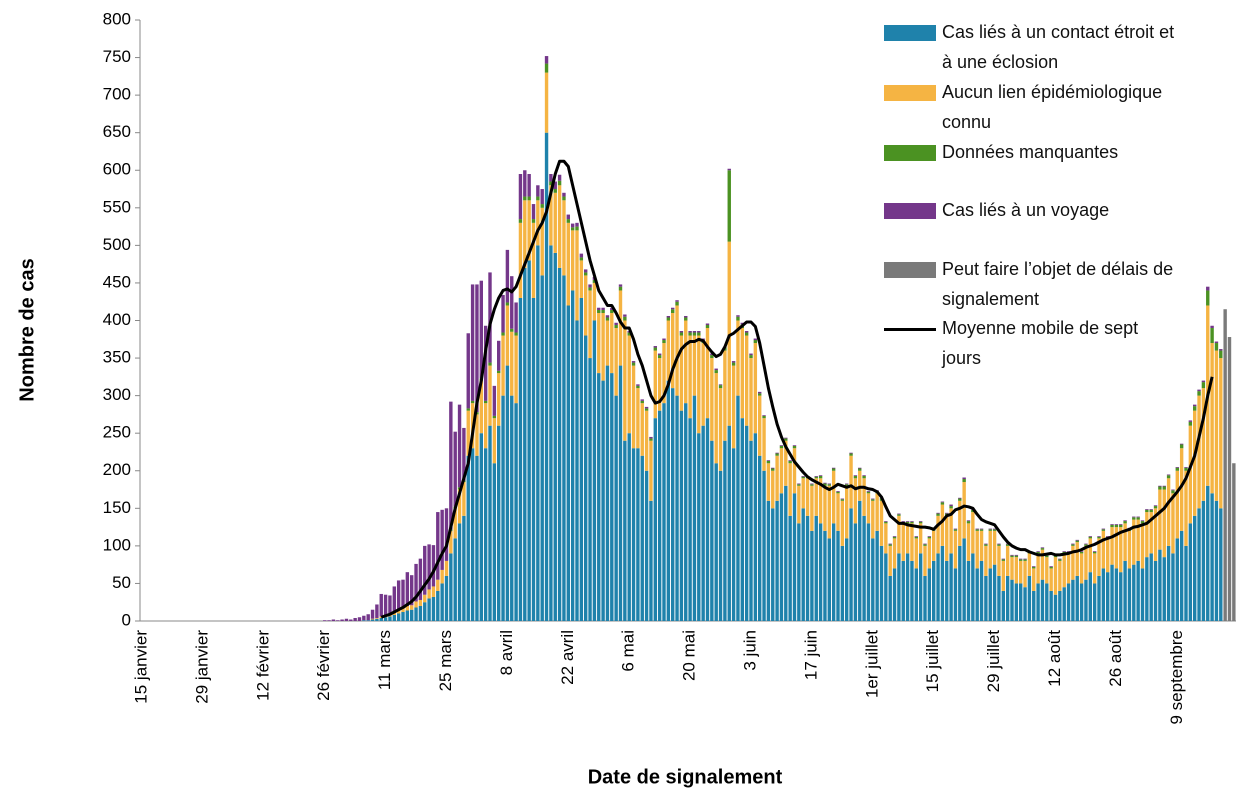  What do you see at coordinates (384, 660) in the screenshot?
I see `x-tick-label: 11 mars` at bounding box center [384, 660].